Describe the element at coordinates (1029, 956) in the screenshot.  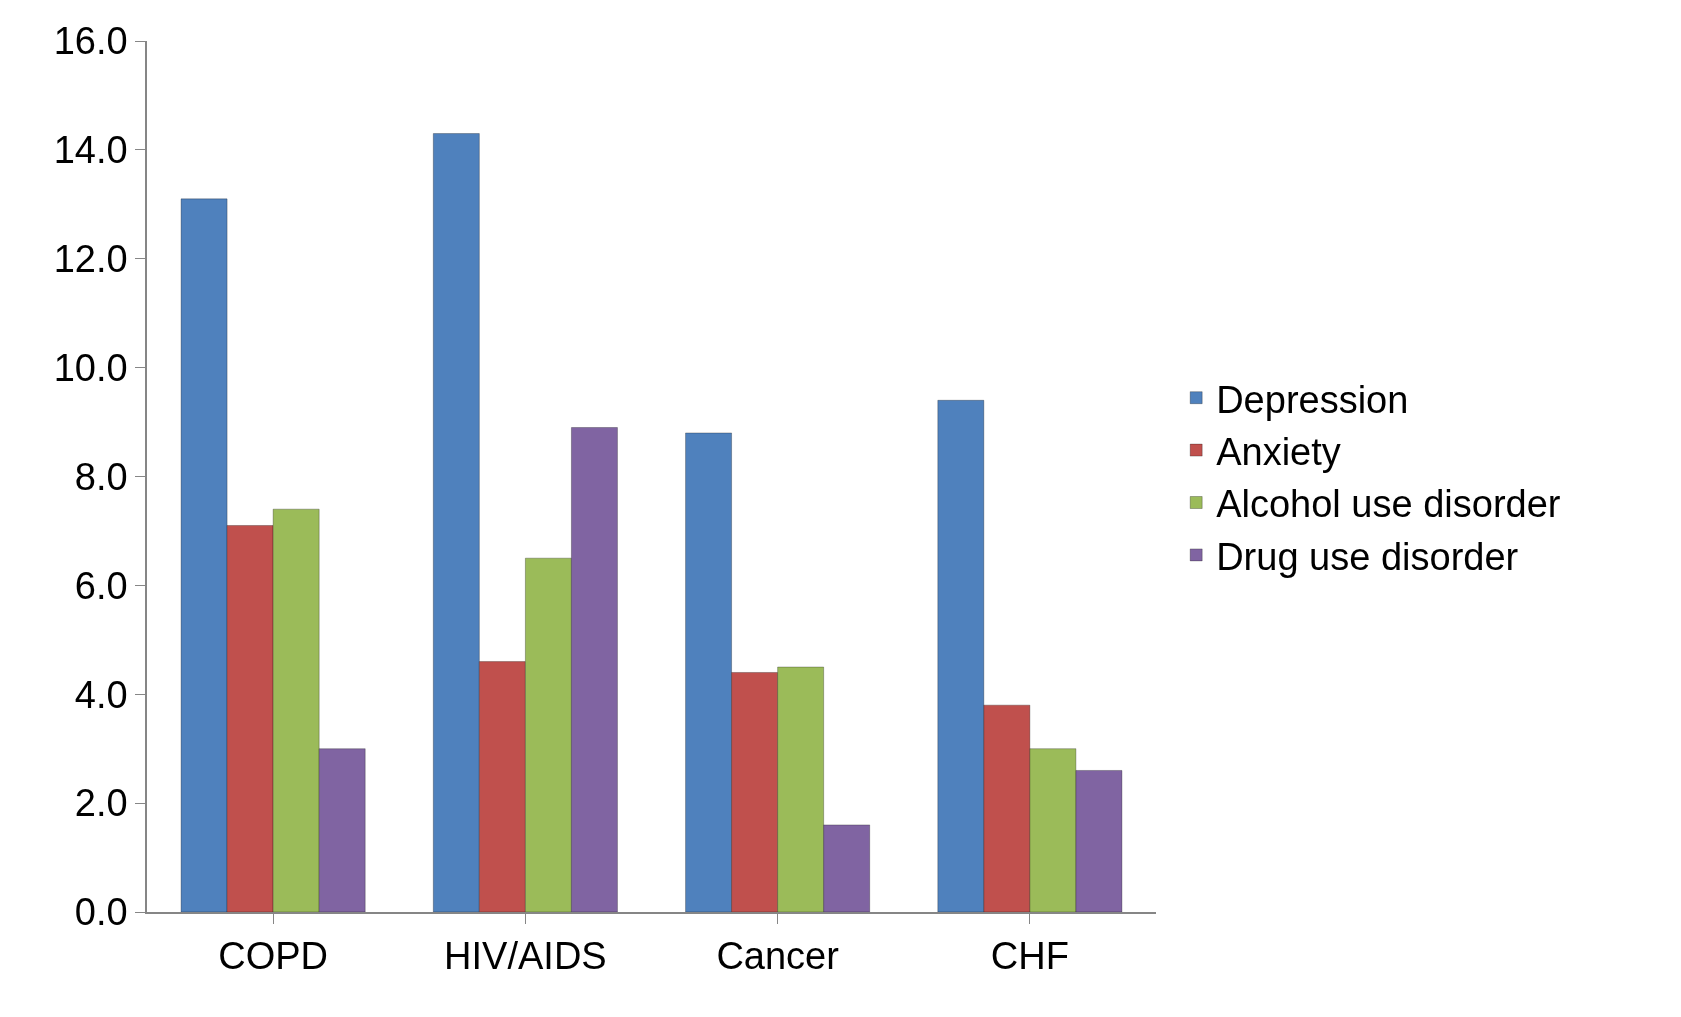
I see `x-tick-label: CHF` at that location.